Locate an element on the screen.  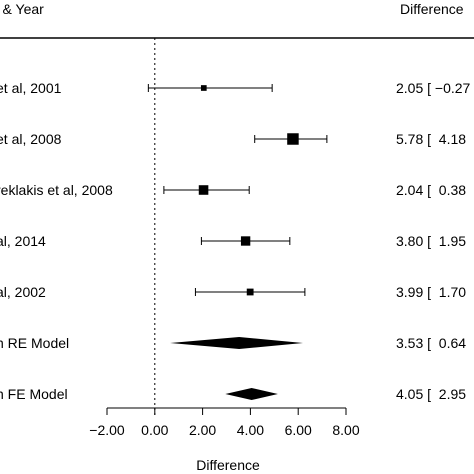
summary-label: n FE Model is located at coordinates (34, 394).